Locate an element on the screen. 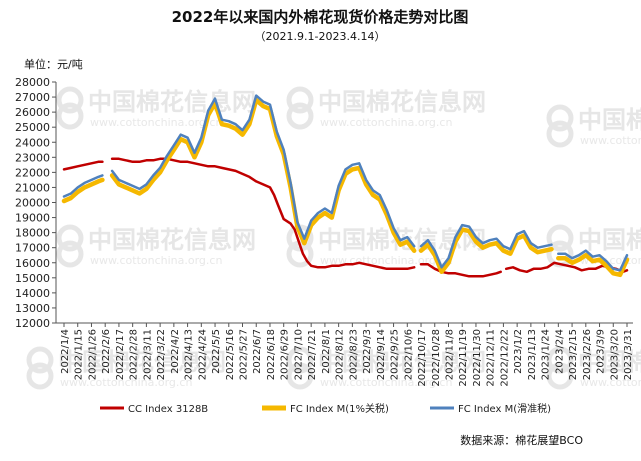  x-tick-label: 2022/3/11 is located at coordinates (147, 354).